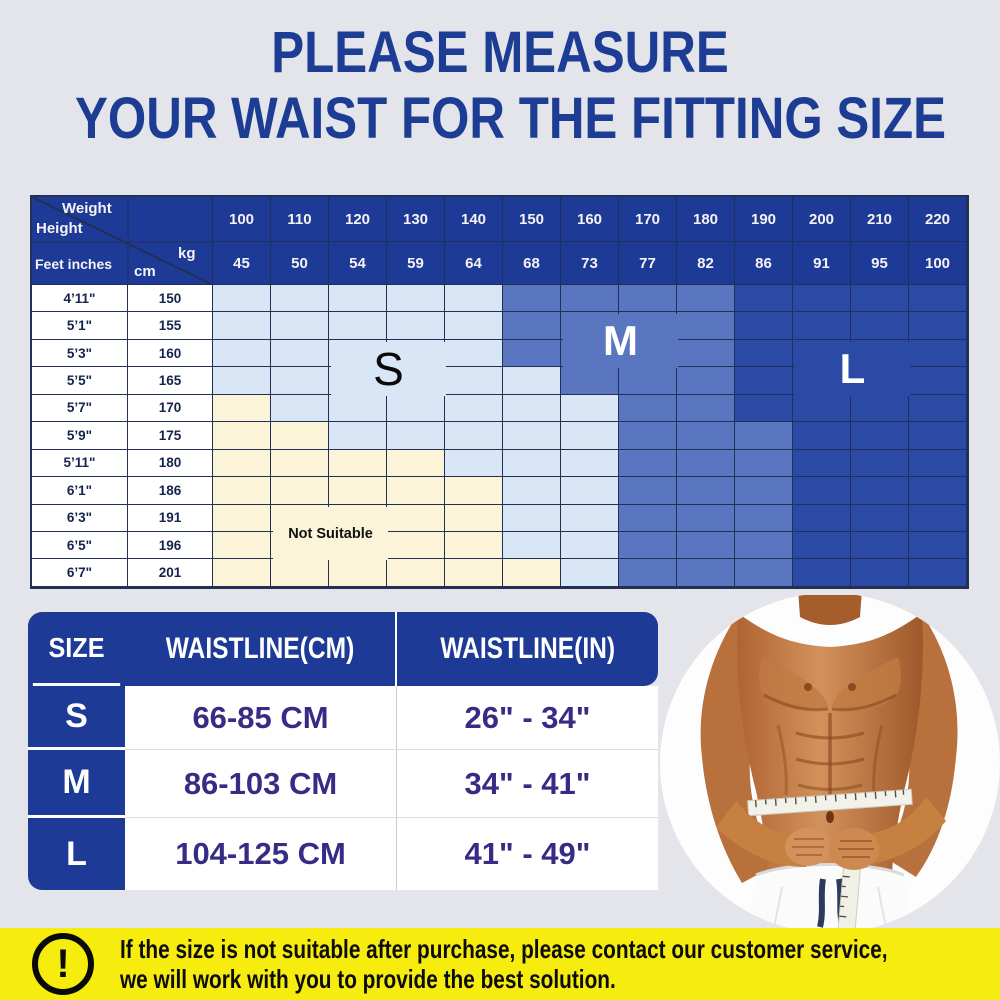 This screenshot has height=1000, width=1000. What do you see at coordinates (261, 854) in the screenshot?
I see `waist-cm-value: 104-125 CM` at bounding box center [261, 854].